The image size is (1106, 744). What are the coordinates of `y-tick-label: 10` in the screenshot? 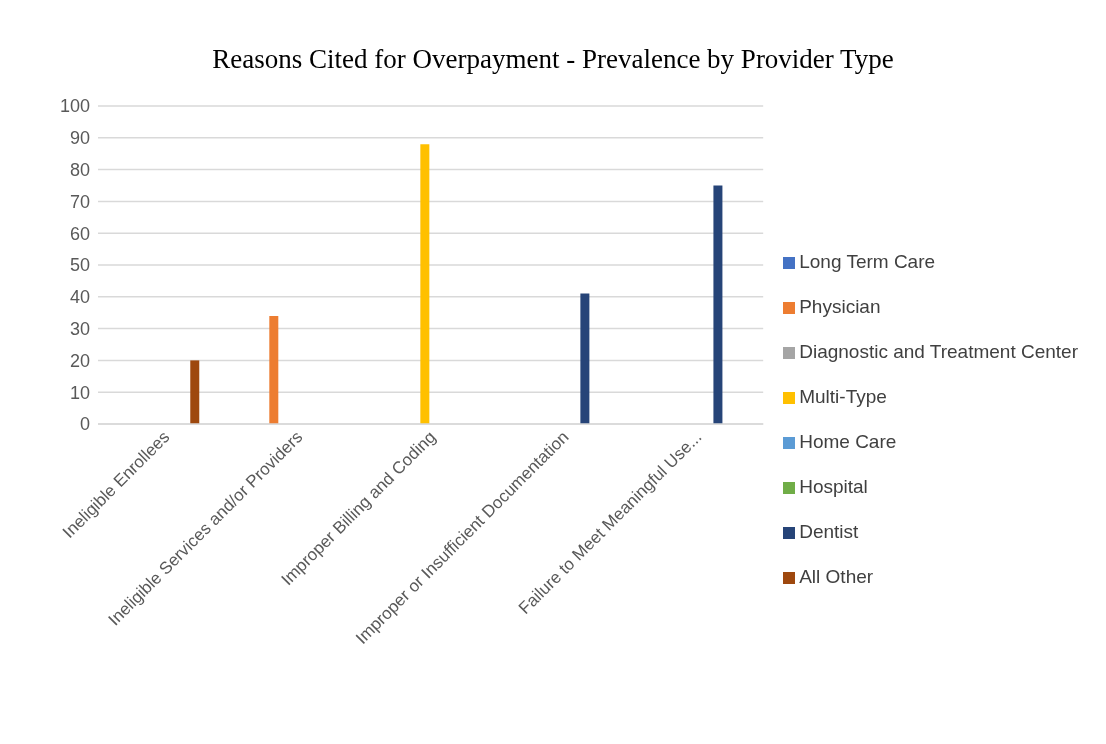 It's located at (79, 392).